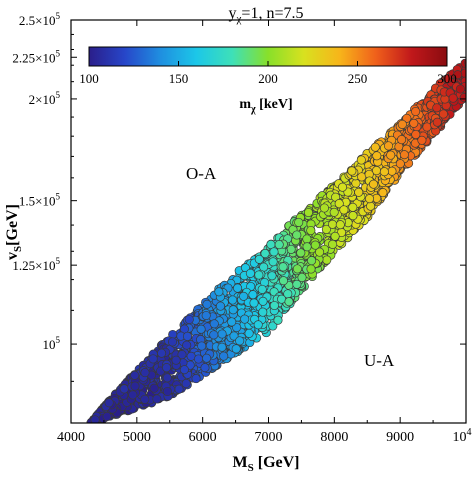 This screenshot has width=474, height=479. I want to click on y-tick-label: 2.25×10⁵, so click(36, 56).